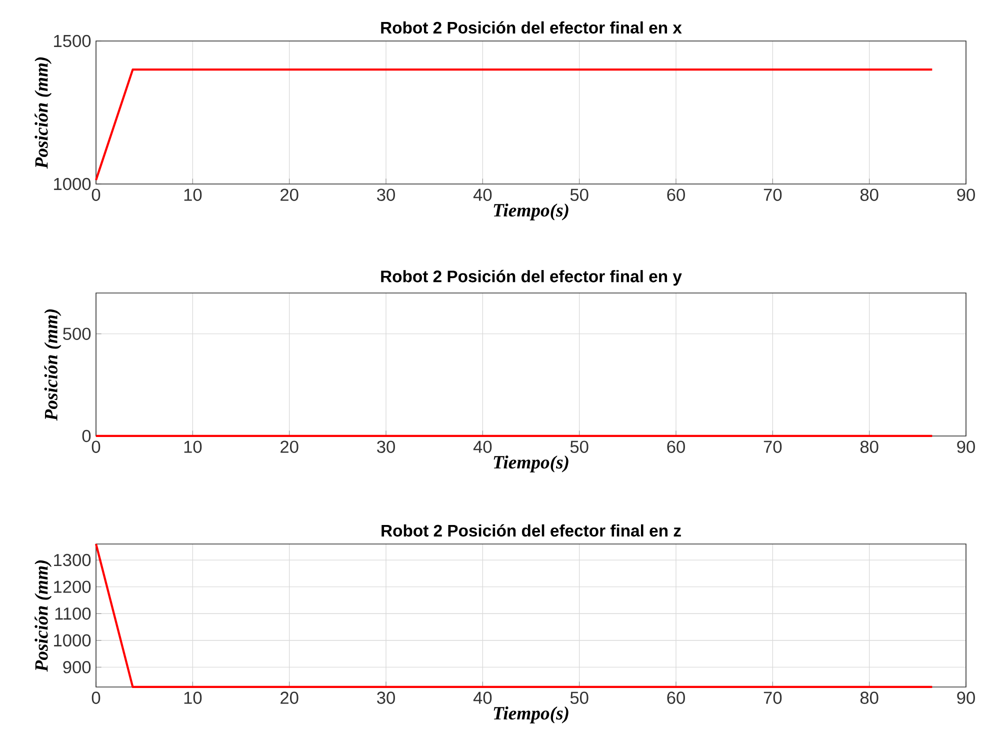  What do you see at coordinates (72, 586) in the screenshot?
I see `y-tick-label: 1200` at bounding box center [72, 586].